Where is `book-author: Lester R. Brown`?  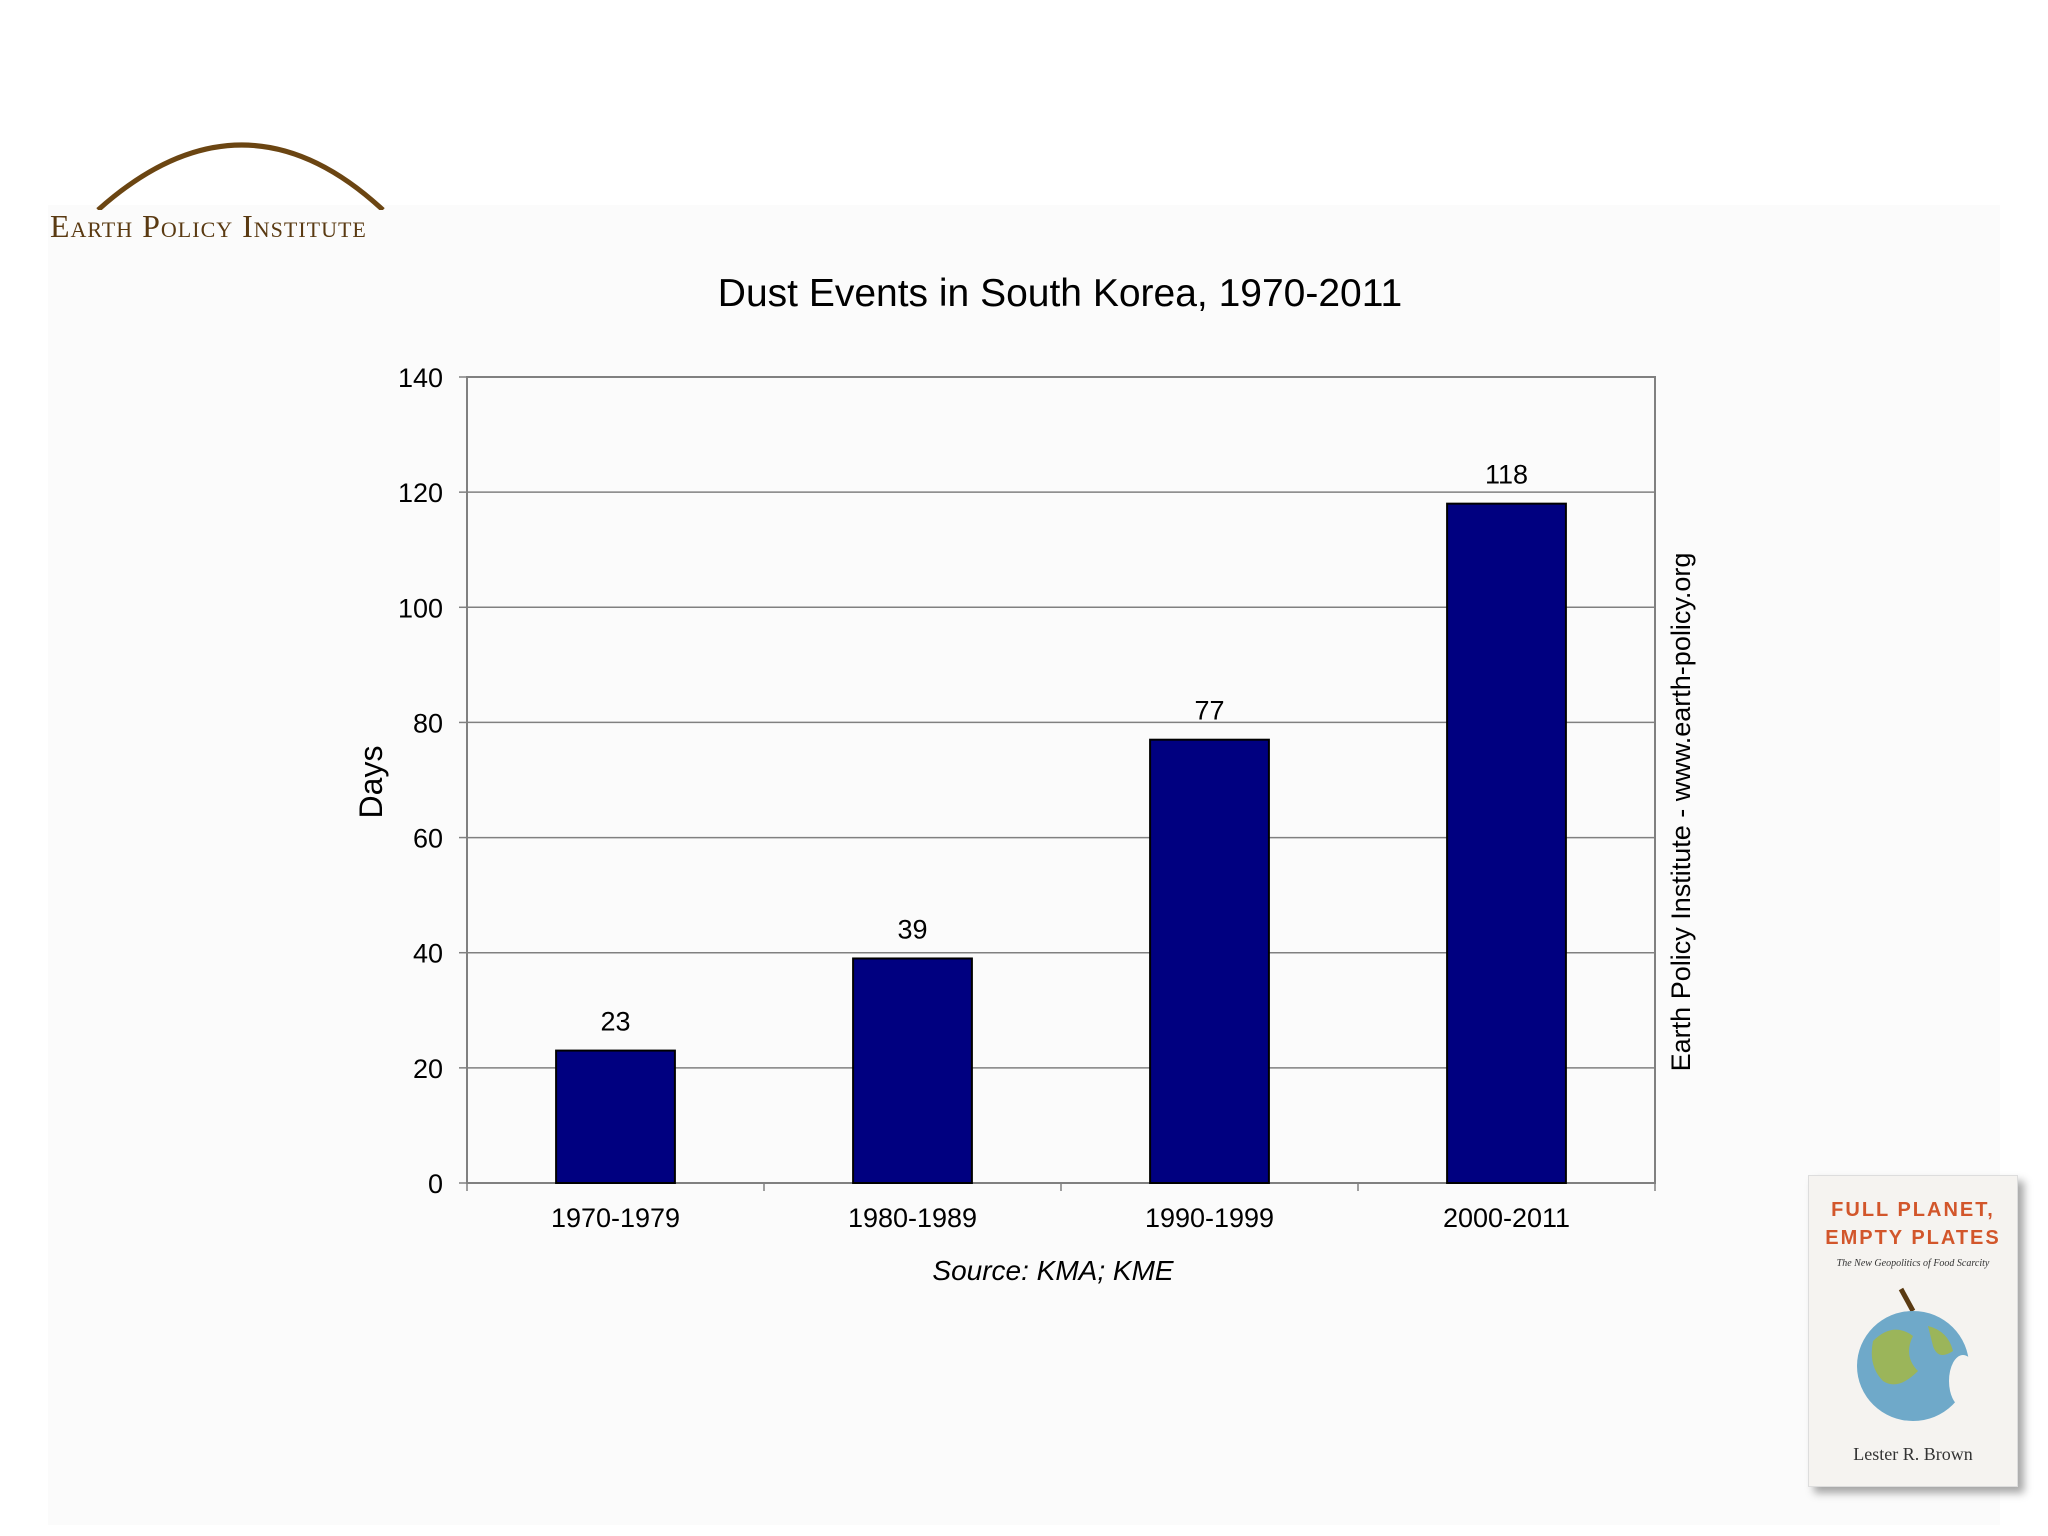
book-author: Lester R. Brown is located at coordinates (1913, 1454).